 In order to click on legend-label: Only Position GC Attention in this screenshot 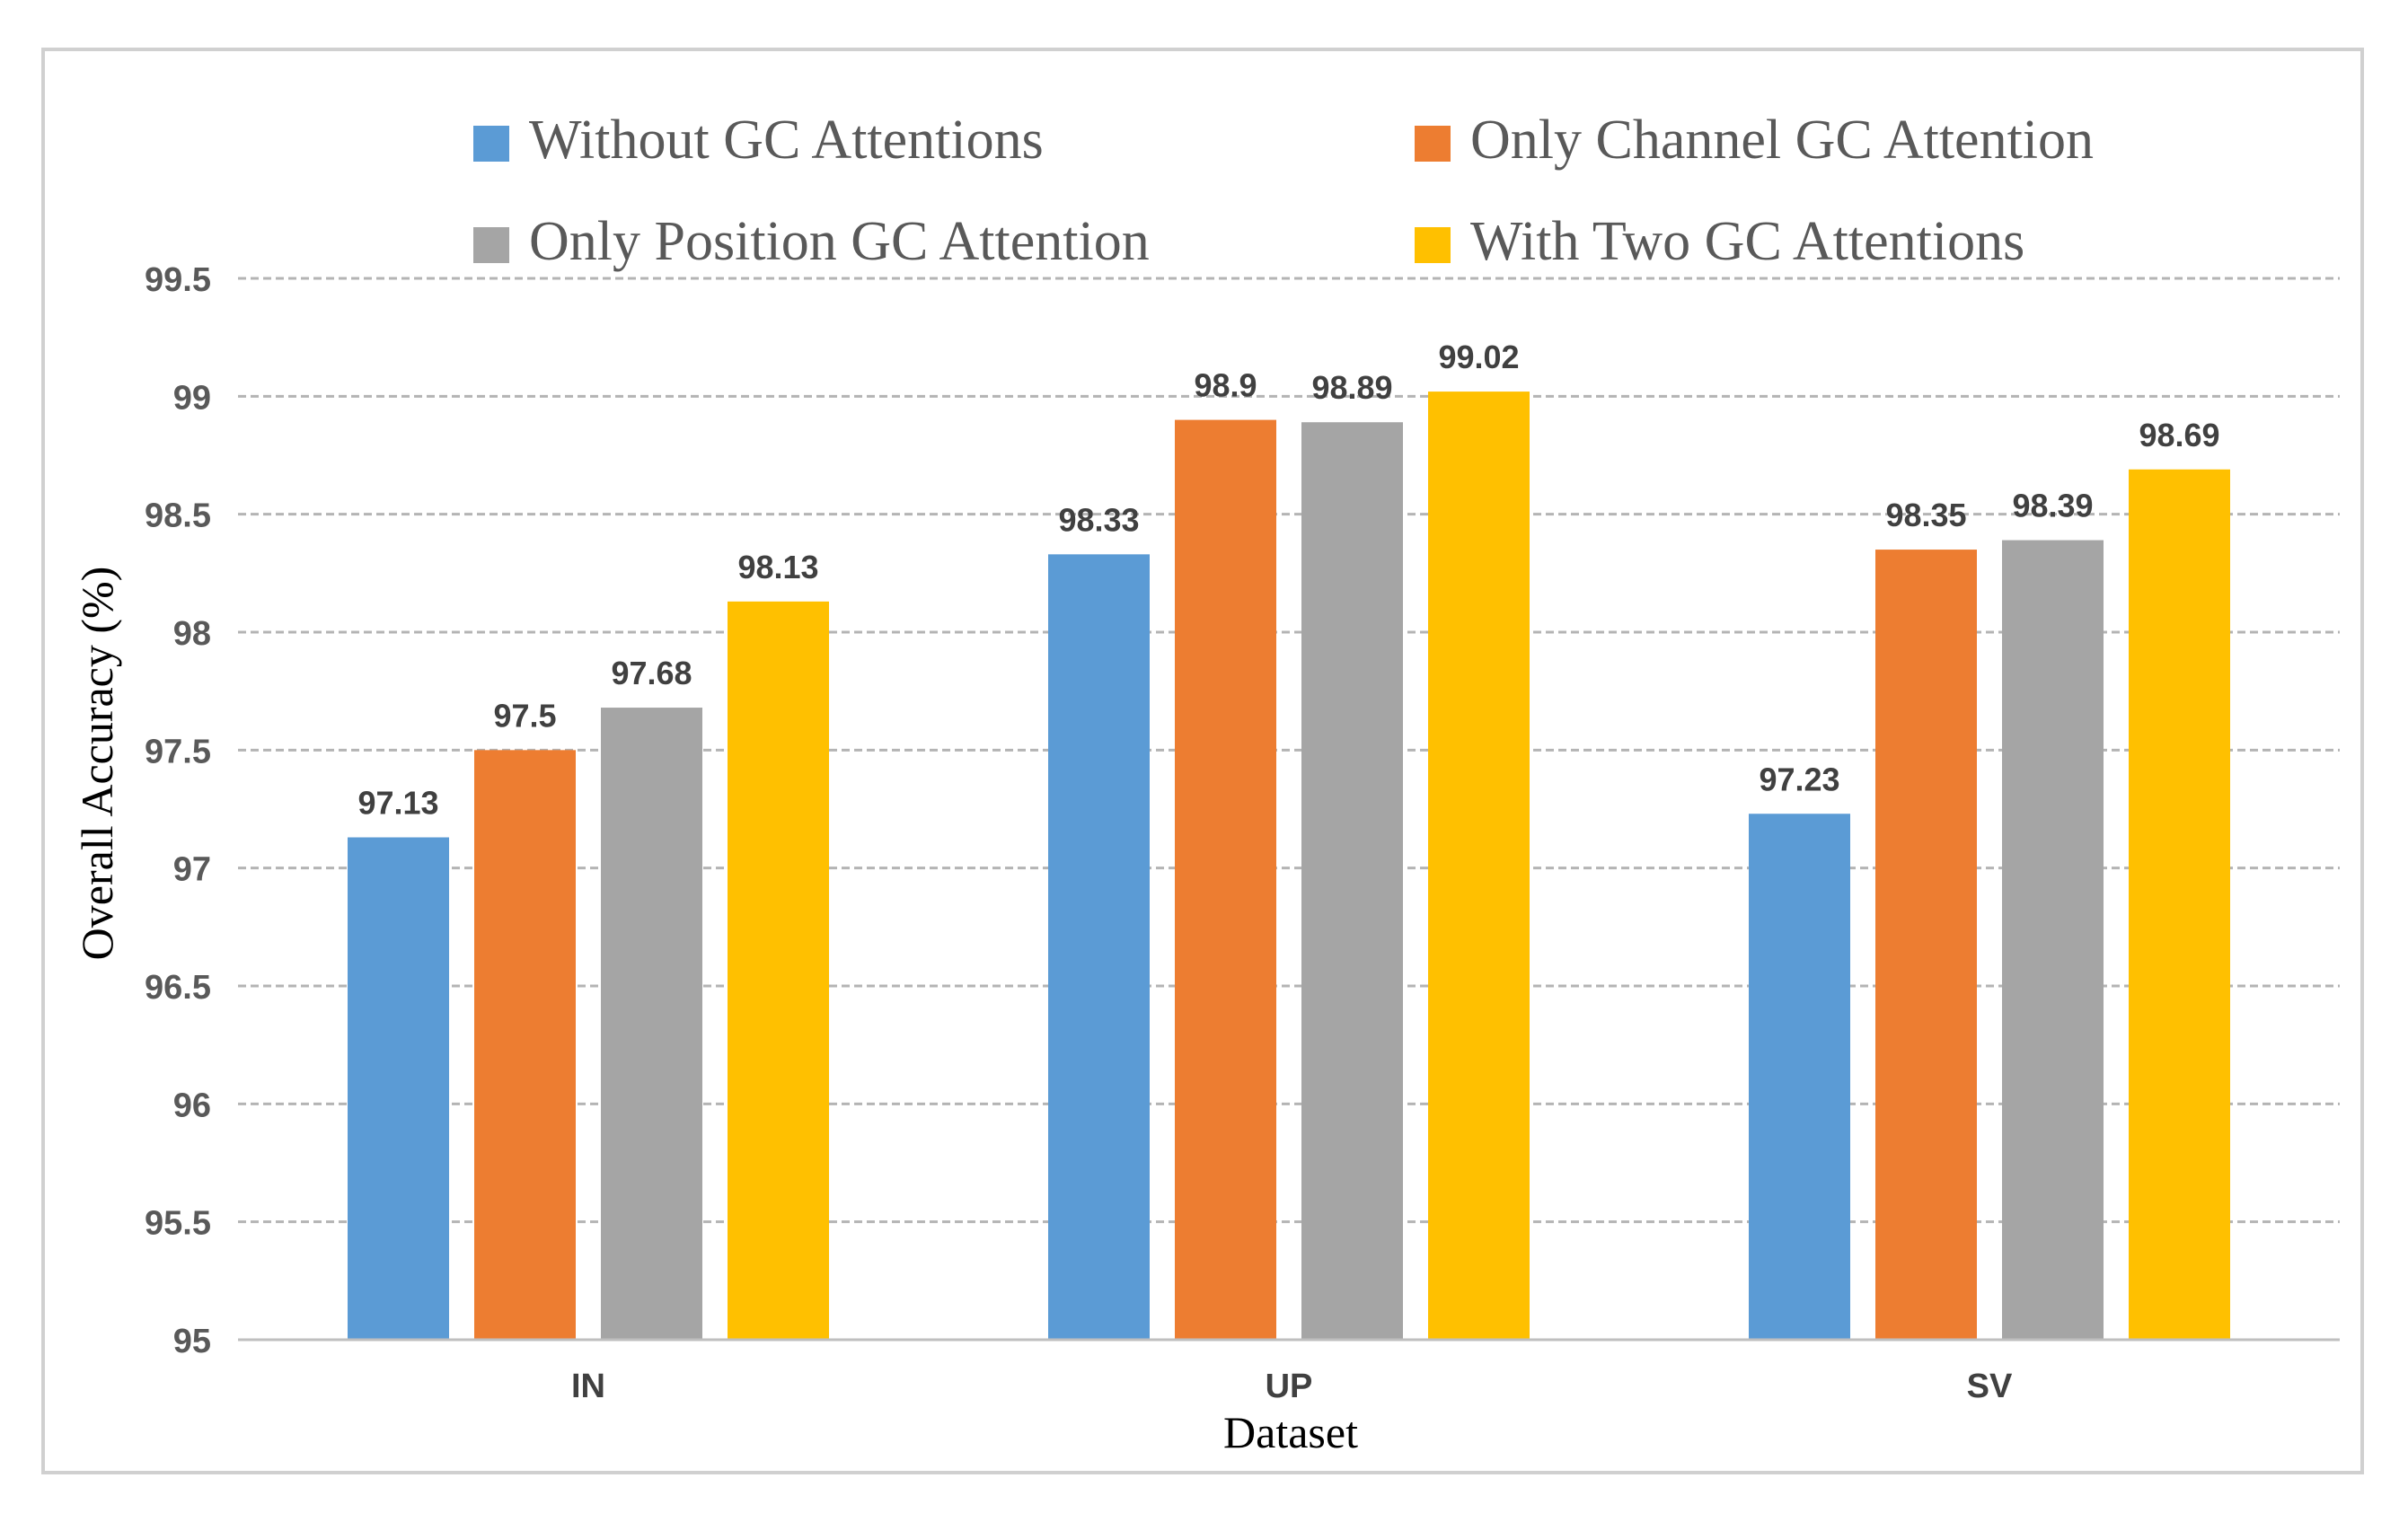, I will do `click(839, 242)`.